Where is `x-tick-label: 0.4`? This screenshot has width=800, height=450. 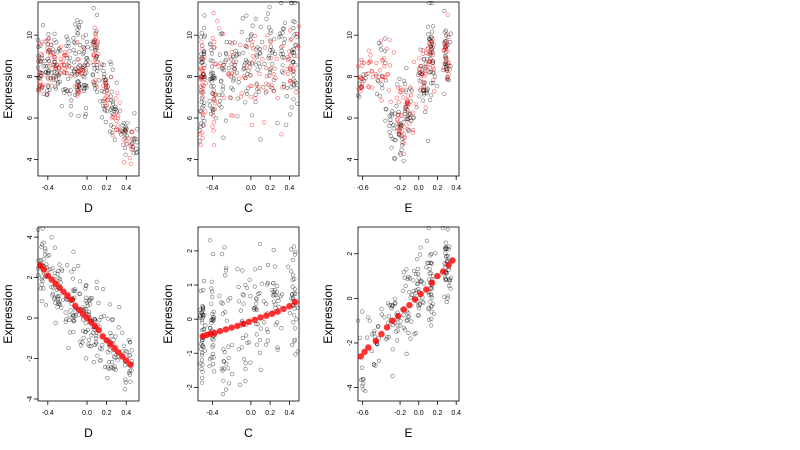
x-tick-label: 0.4 is located at coordinates (456, 188).